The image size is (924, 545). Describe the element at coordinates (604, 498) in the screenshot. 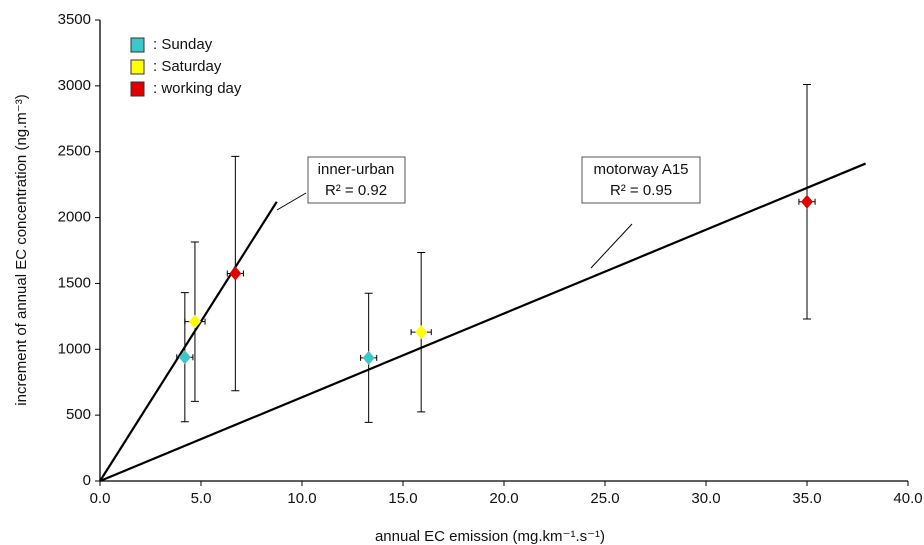

I see `x-tick-label: 25.0` at that location.